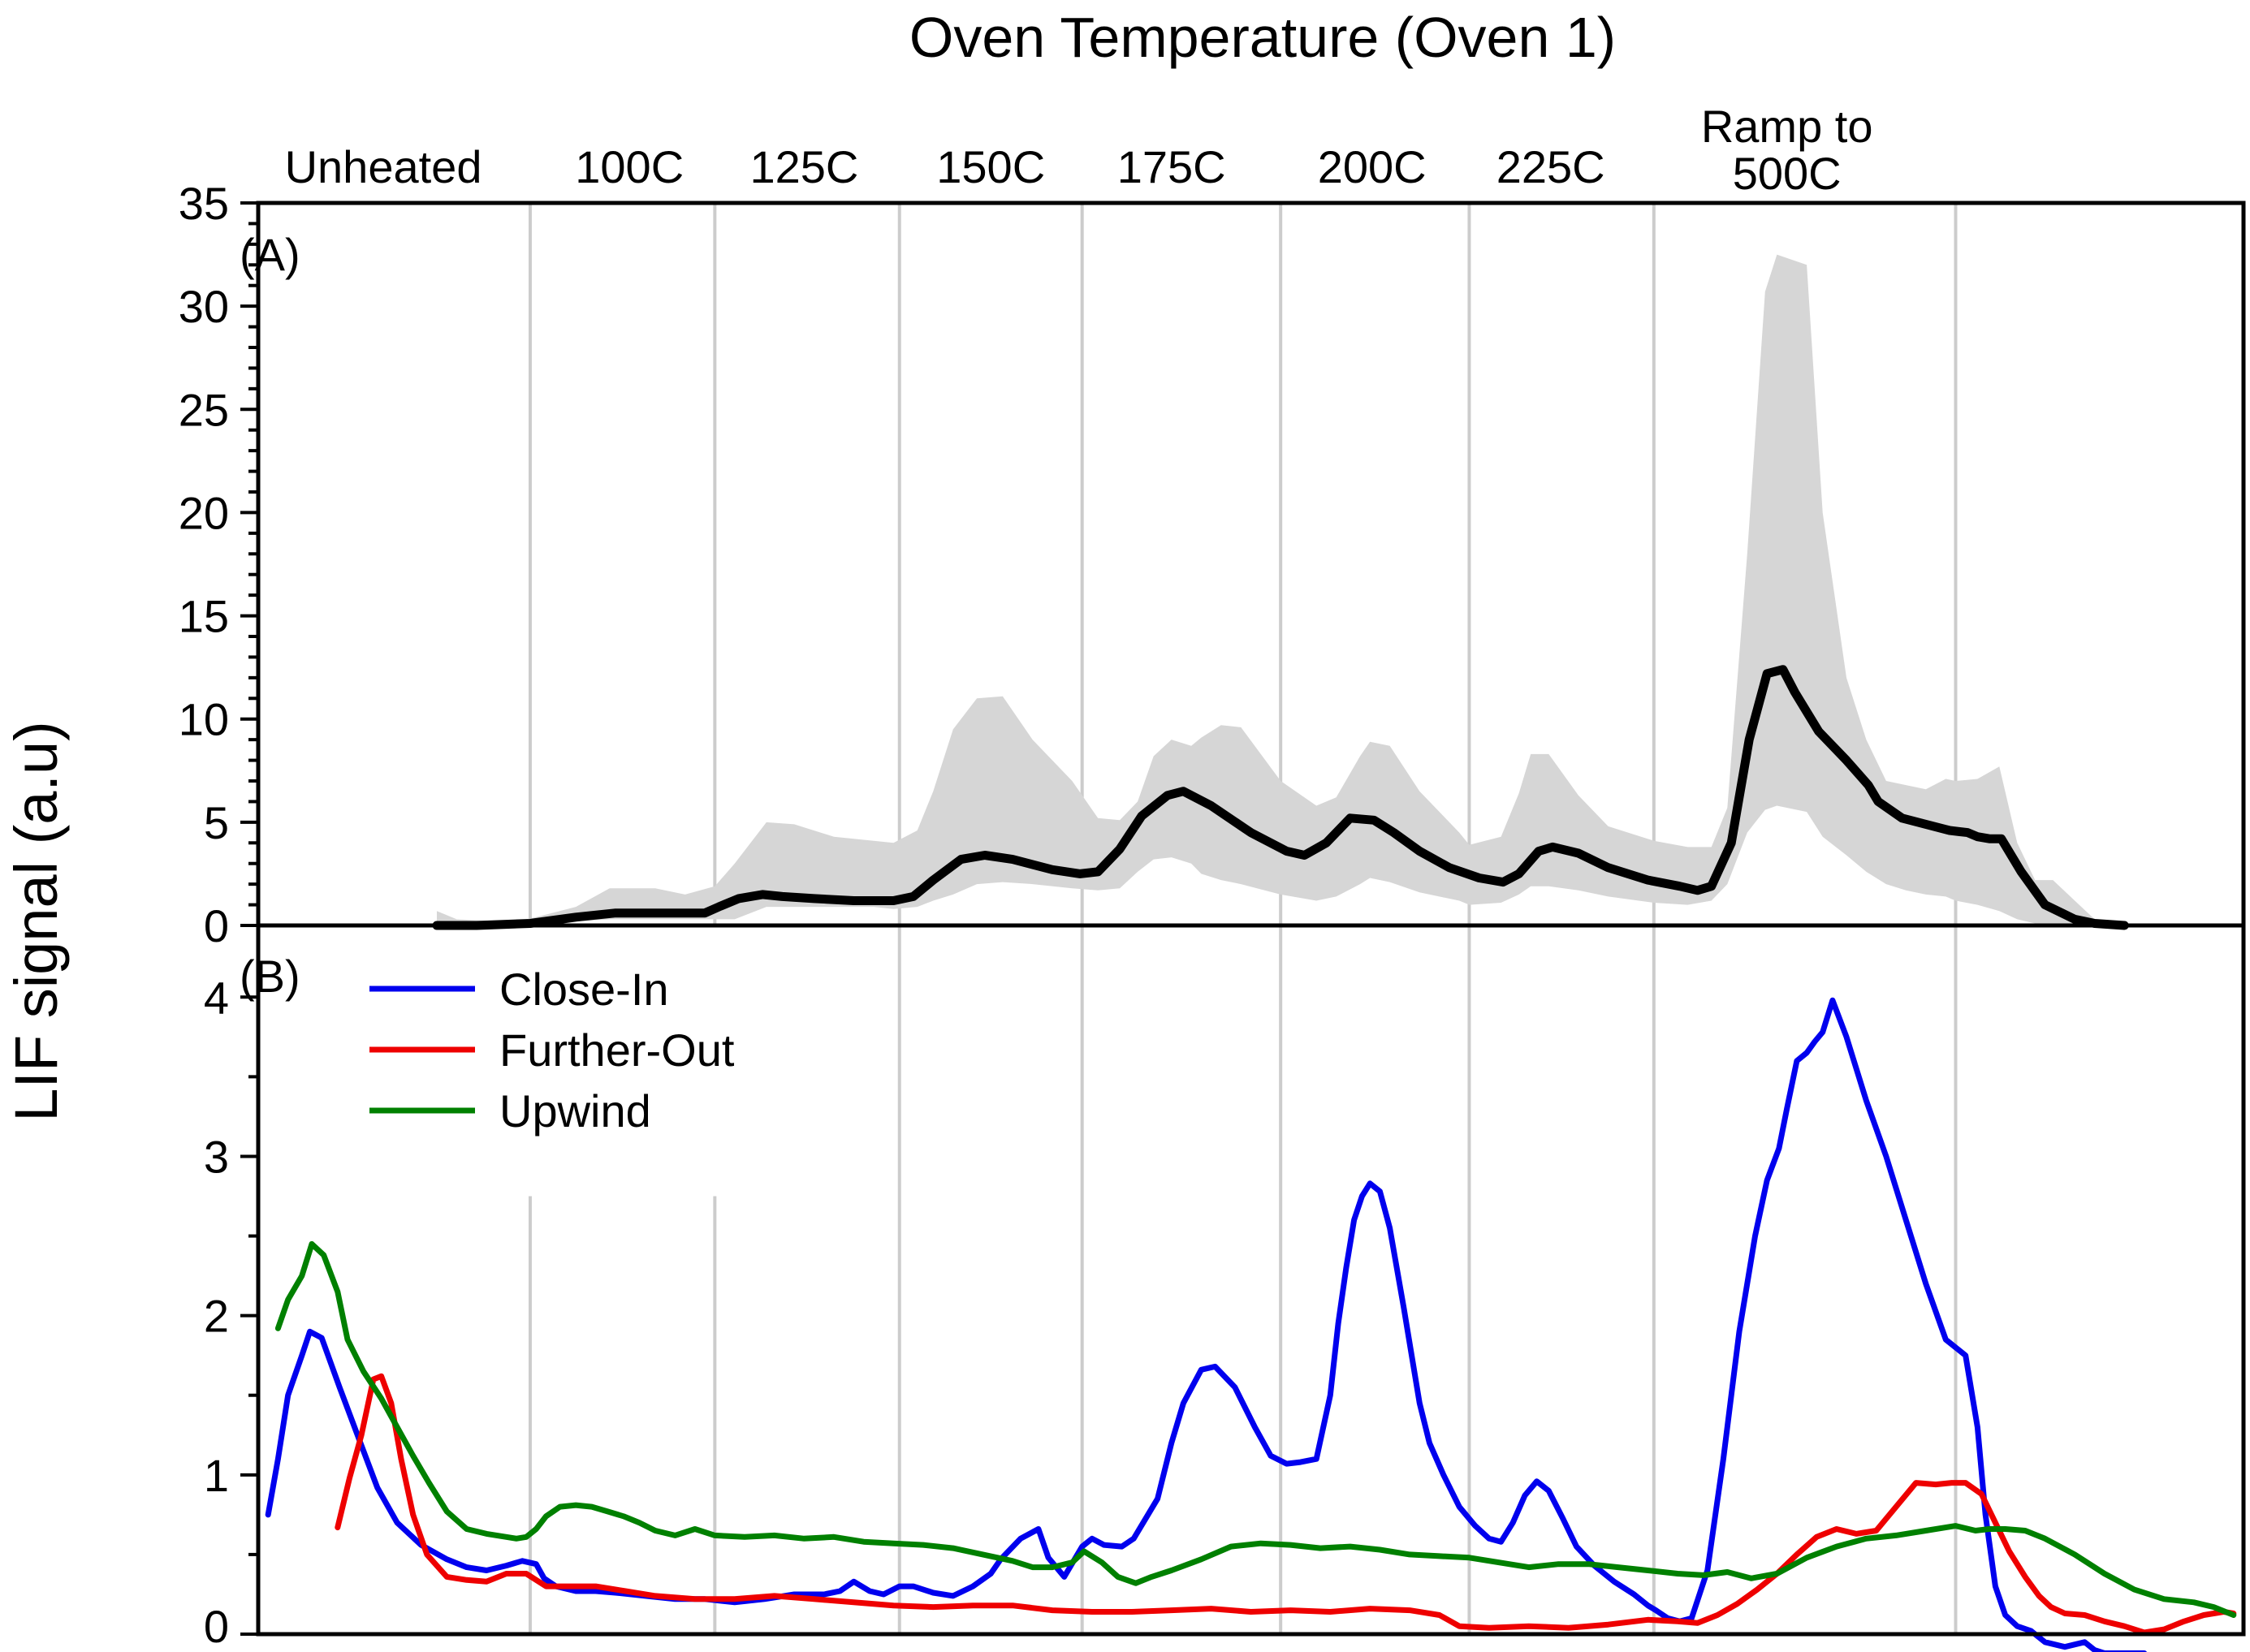 Image resolution: width=2250 pixels, height=1652 pixels. I want to click on temperature-label: Unheated, so click(383, 166).